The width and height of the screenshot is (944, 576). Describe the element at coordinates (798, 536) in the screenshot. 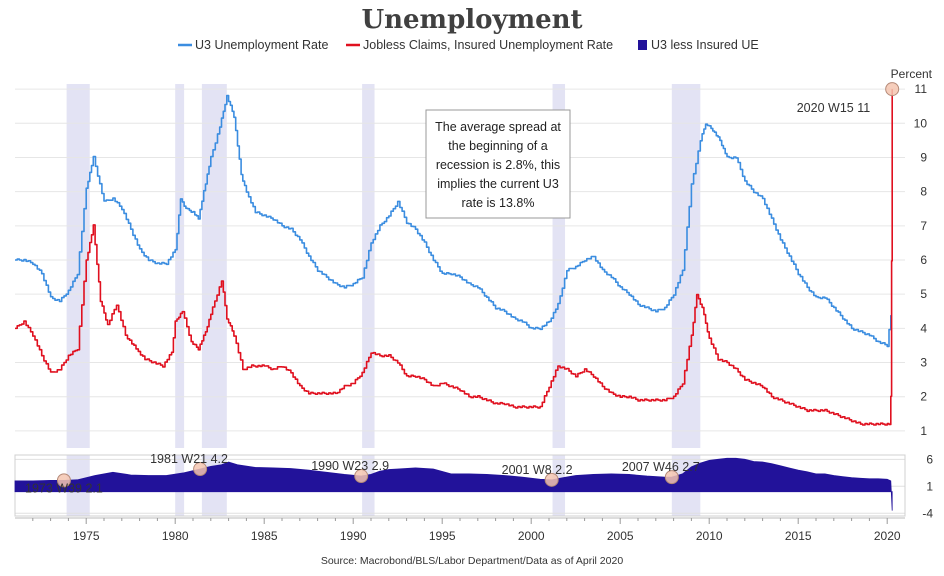

I see `x-tick-2015: 2015` at that location.